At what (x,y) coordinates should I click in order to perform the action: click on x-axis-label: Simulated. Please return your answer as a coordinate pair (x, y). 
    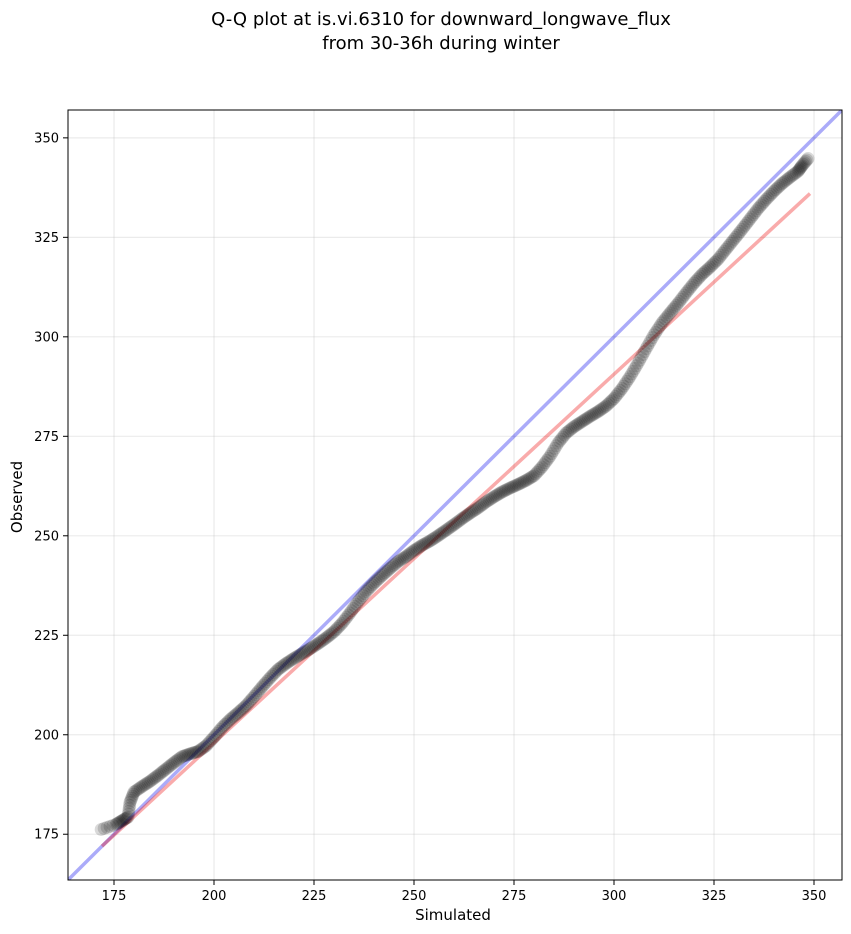
    Looking at the image, I should click on (453, 915).